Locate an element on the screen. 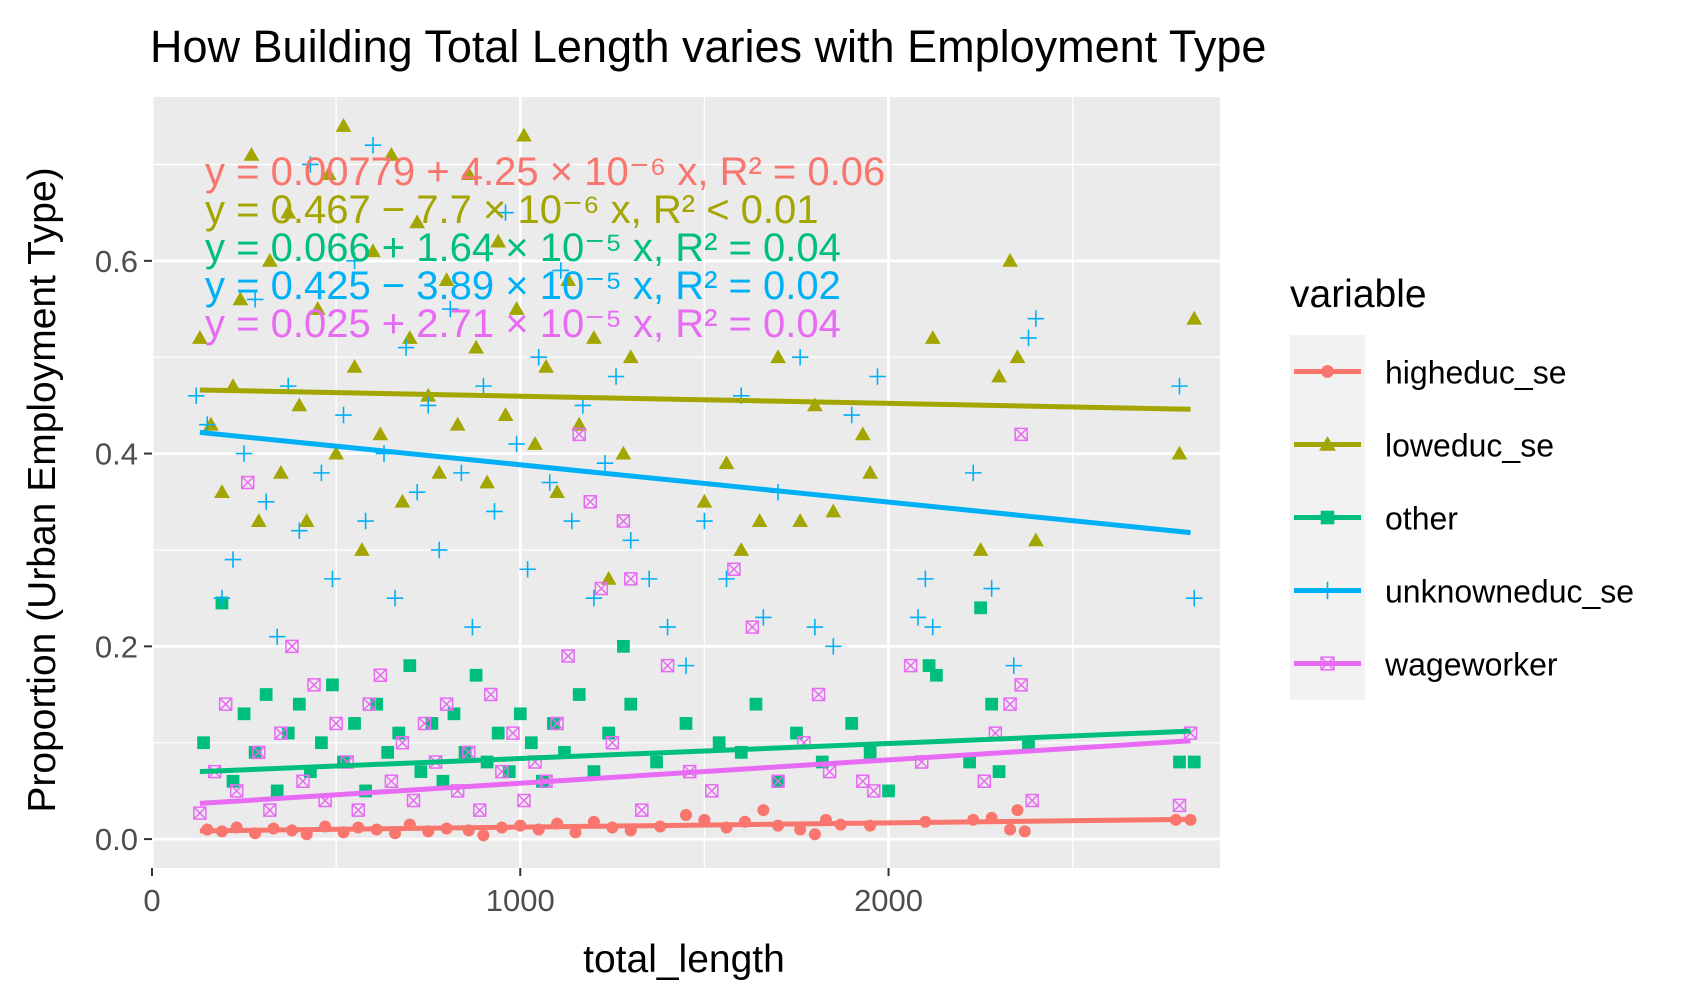 The image size is (1704, 1000). trend-line-higheduc_se is located at coordinates (695, 825).